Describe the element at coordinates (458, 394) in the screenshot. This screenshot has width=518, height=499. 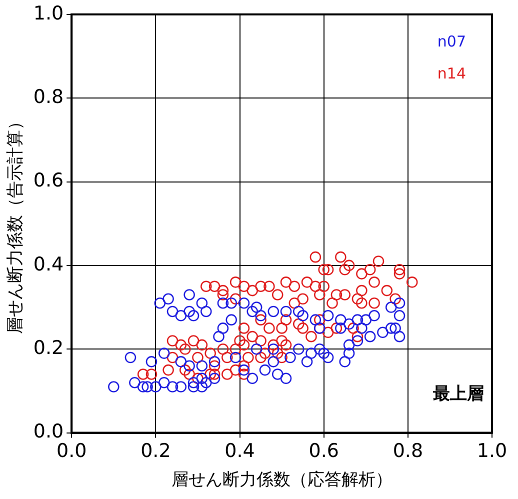
I see `annotation: 最上層` at that location.